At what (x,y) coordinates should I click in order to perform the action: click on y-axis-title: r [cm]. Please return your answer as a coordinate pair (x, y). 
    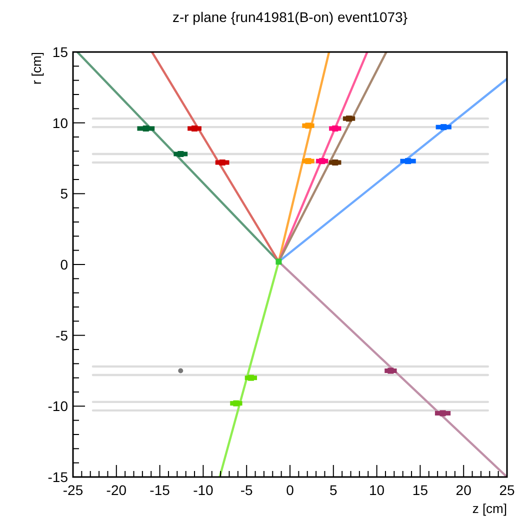
    Looking at the image, I should click on (36, 68).